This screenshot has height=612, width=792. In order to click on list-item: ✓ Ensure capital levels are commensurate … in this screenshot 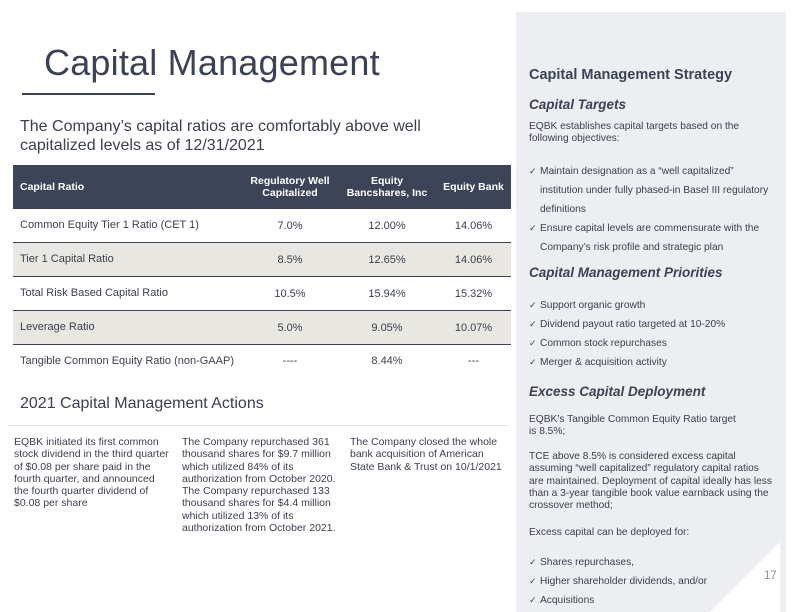, I will do `click(654, 238)`.